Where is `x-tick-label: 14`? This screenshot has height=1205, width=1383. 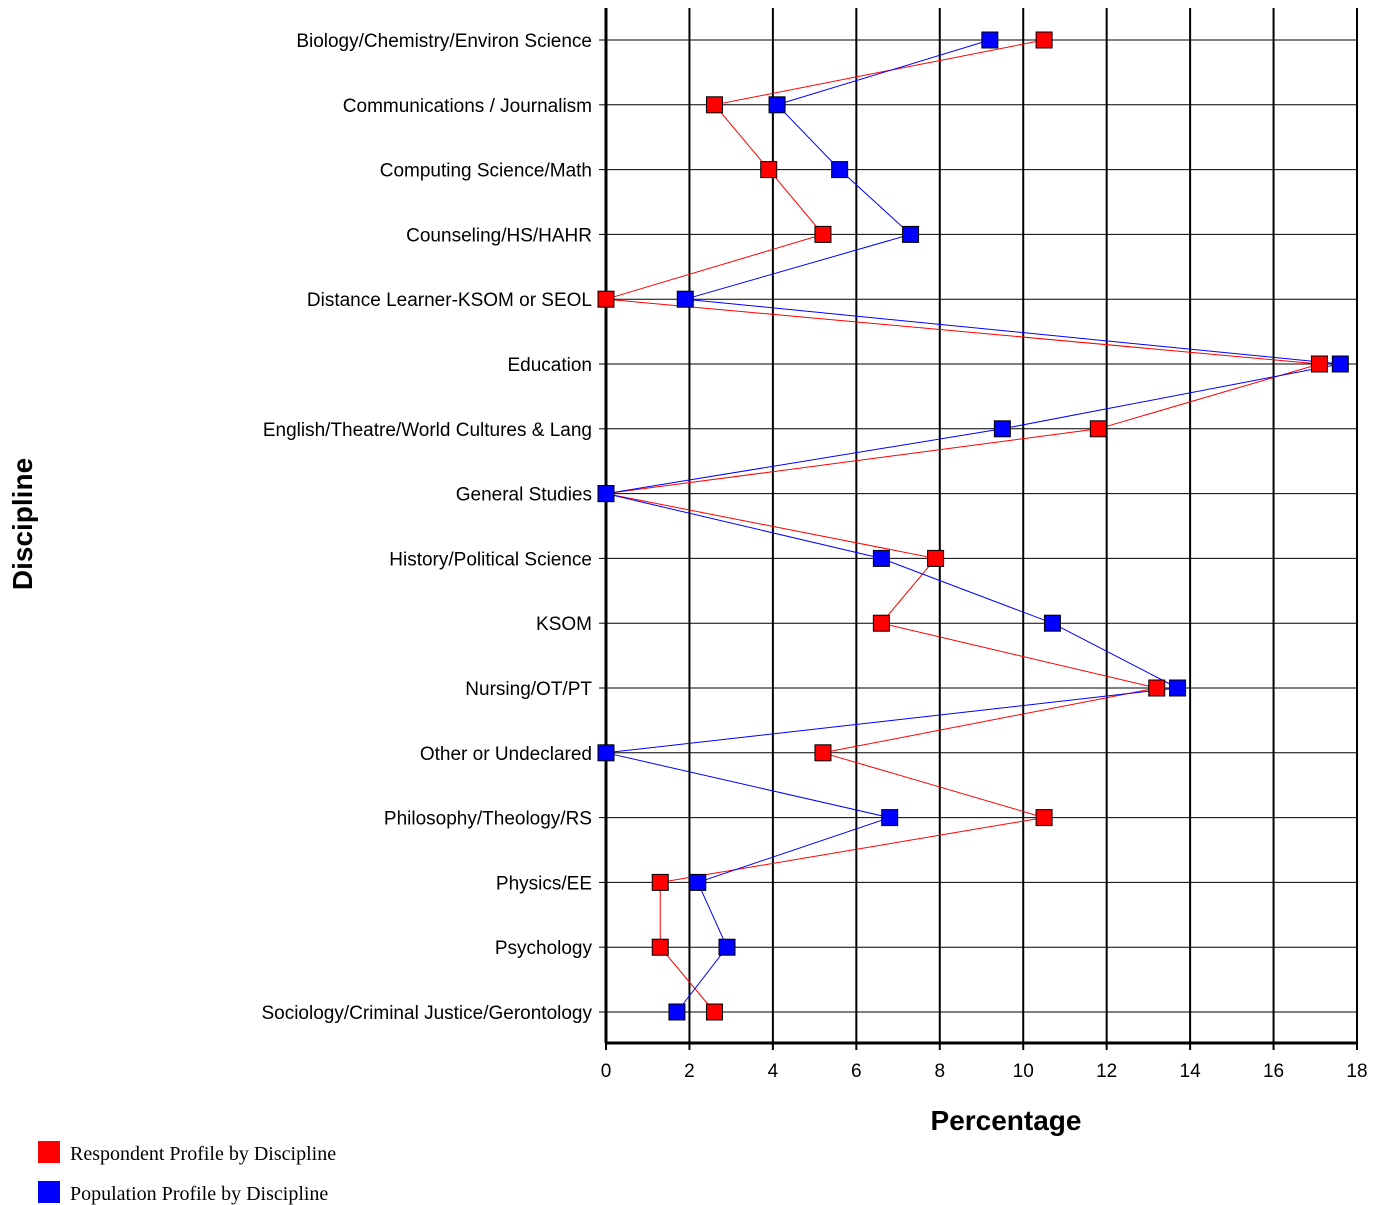
x-tick-label: 14 is located at coordinates (1191, 1071).